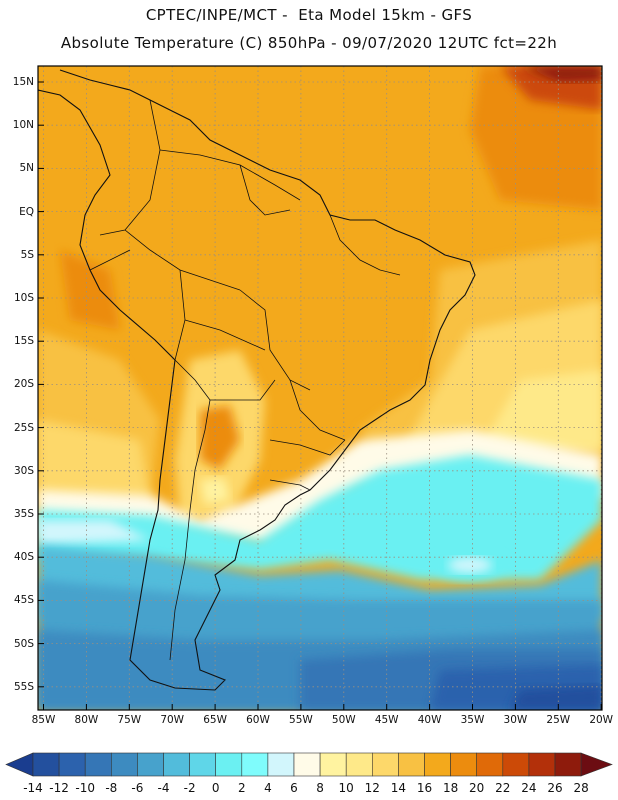  I want to click on lon-label: 75W, so click(129, 720).